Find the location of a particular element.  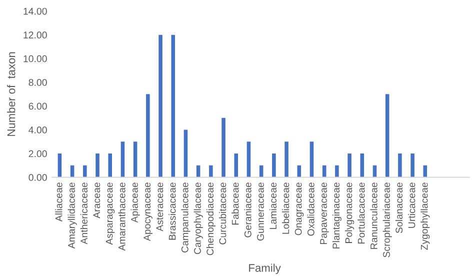

x-axis-title: Family is located at coordinates (265, 269).